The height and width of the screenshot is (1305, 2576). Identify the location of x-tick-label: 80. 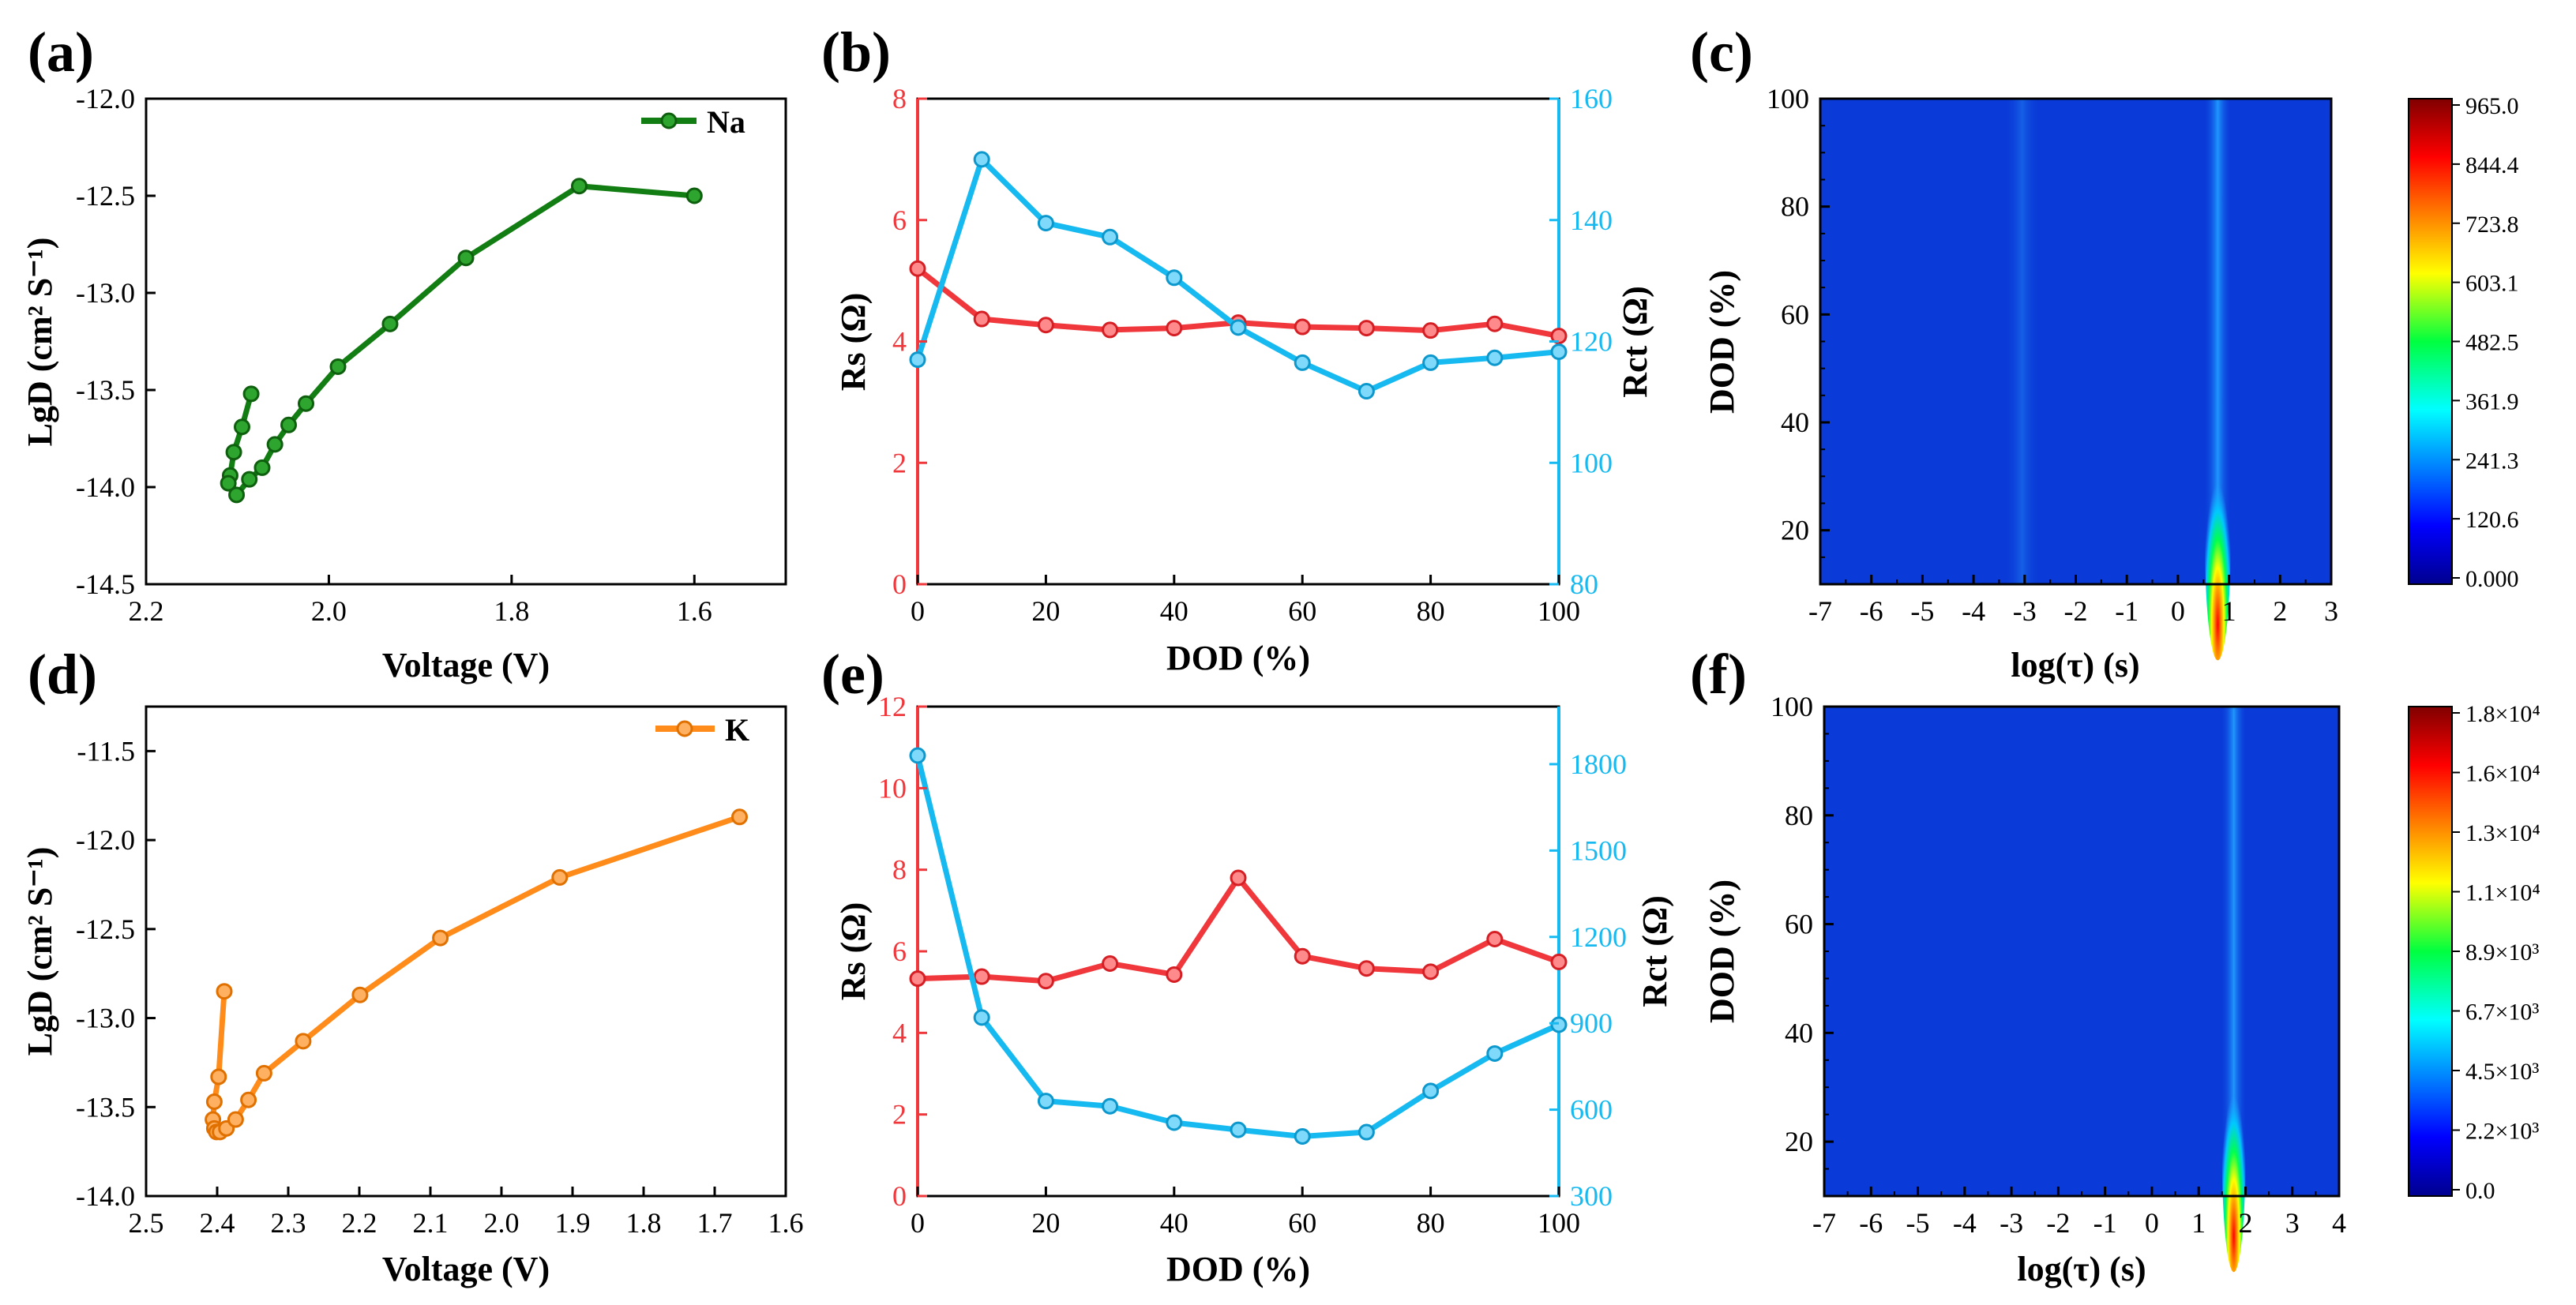
(1431, 611).